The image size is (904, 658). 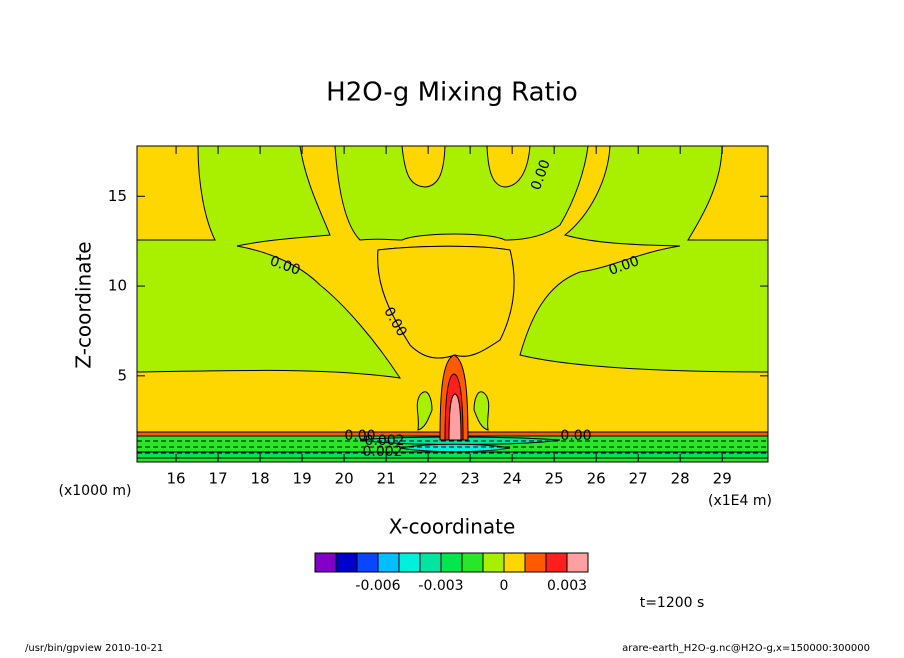 I want to click on x-tick-label: 23, so click(x=470, y=479).